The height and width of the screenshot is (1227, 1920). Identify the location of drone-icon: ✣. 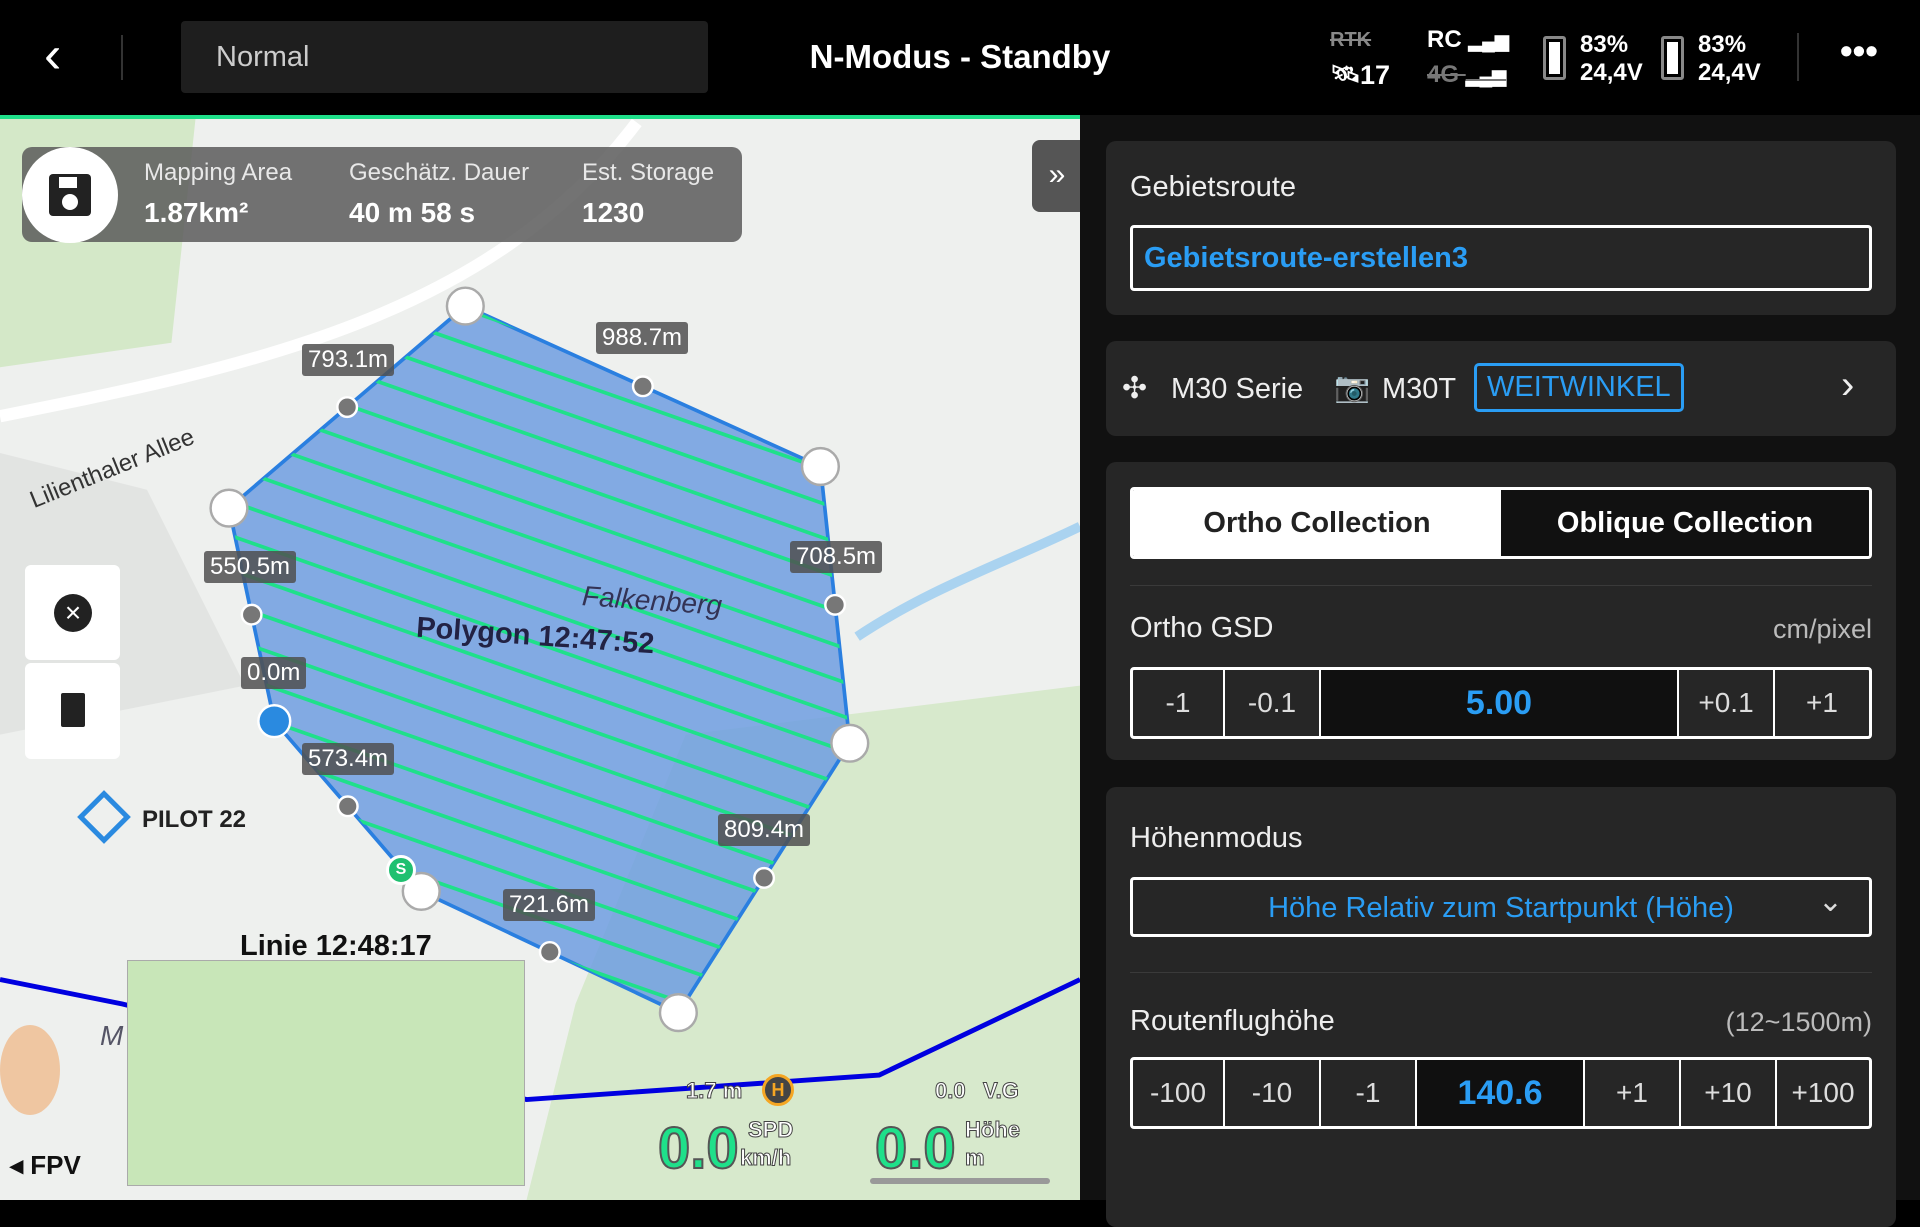
(1135, 388).